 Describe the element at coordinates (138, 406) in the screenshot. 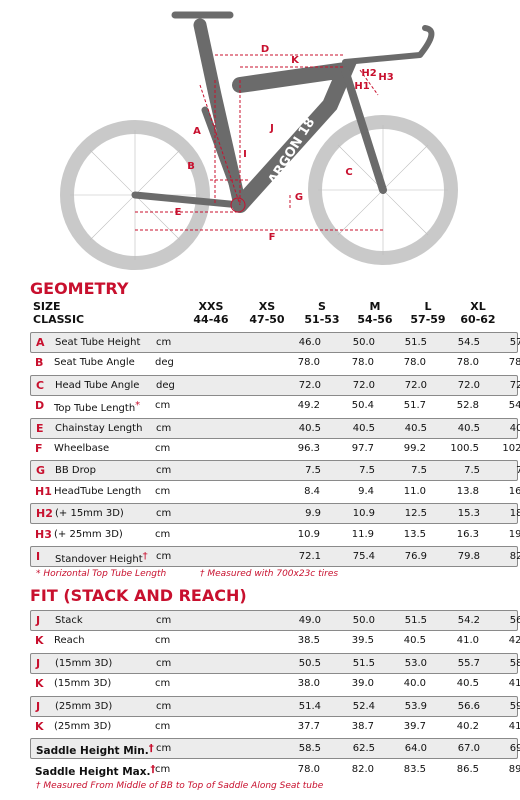

I see `row-mark: *` at that location.